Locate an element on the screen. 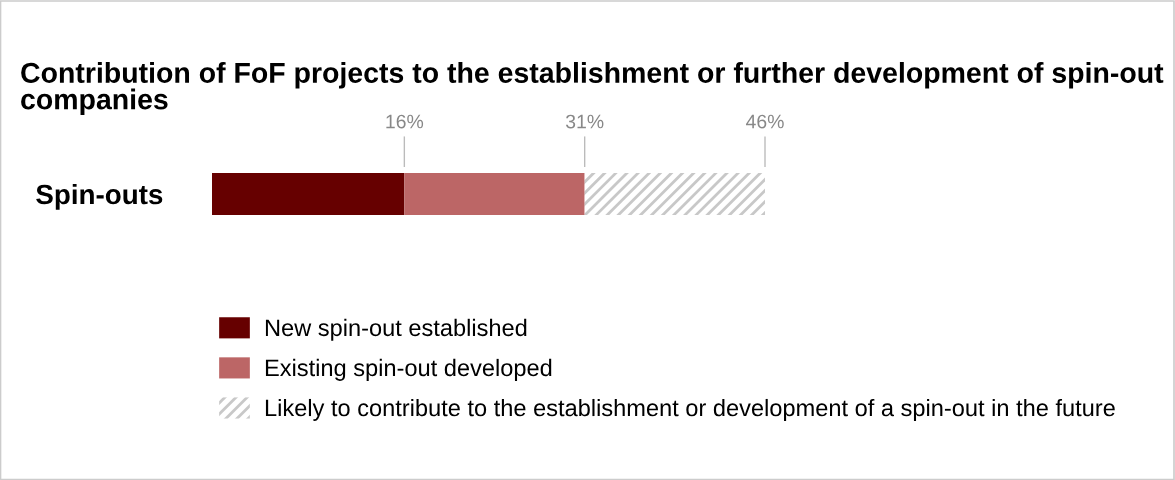  legend-label: New spin-out established is located at coordinates (396, 329).